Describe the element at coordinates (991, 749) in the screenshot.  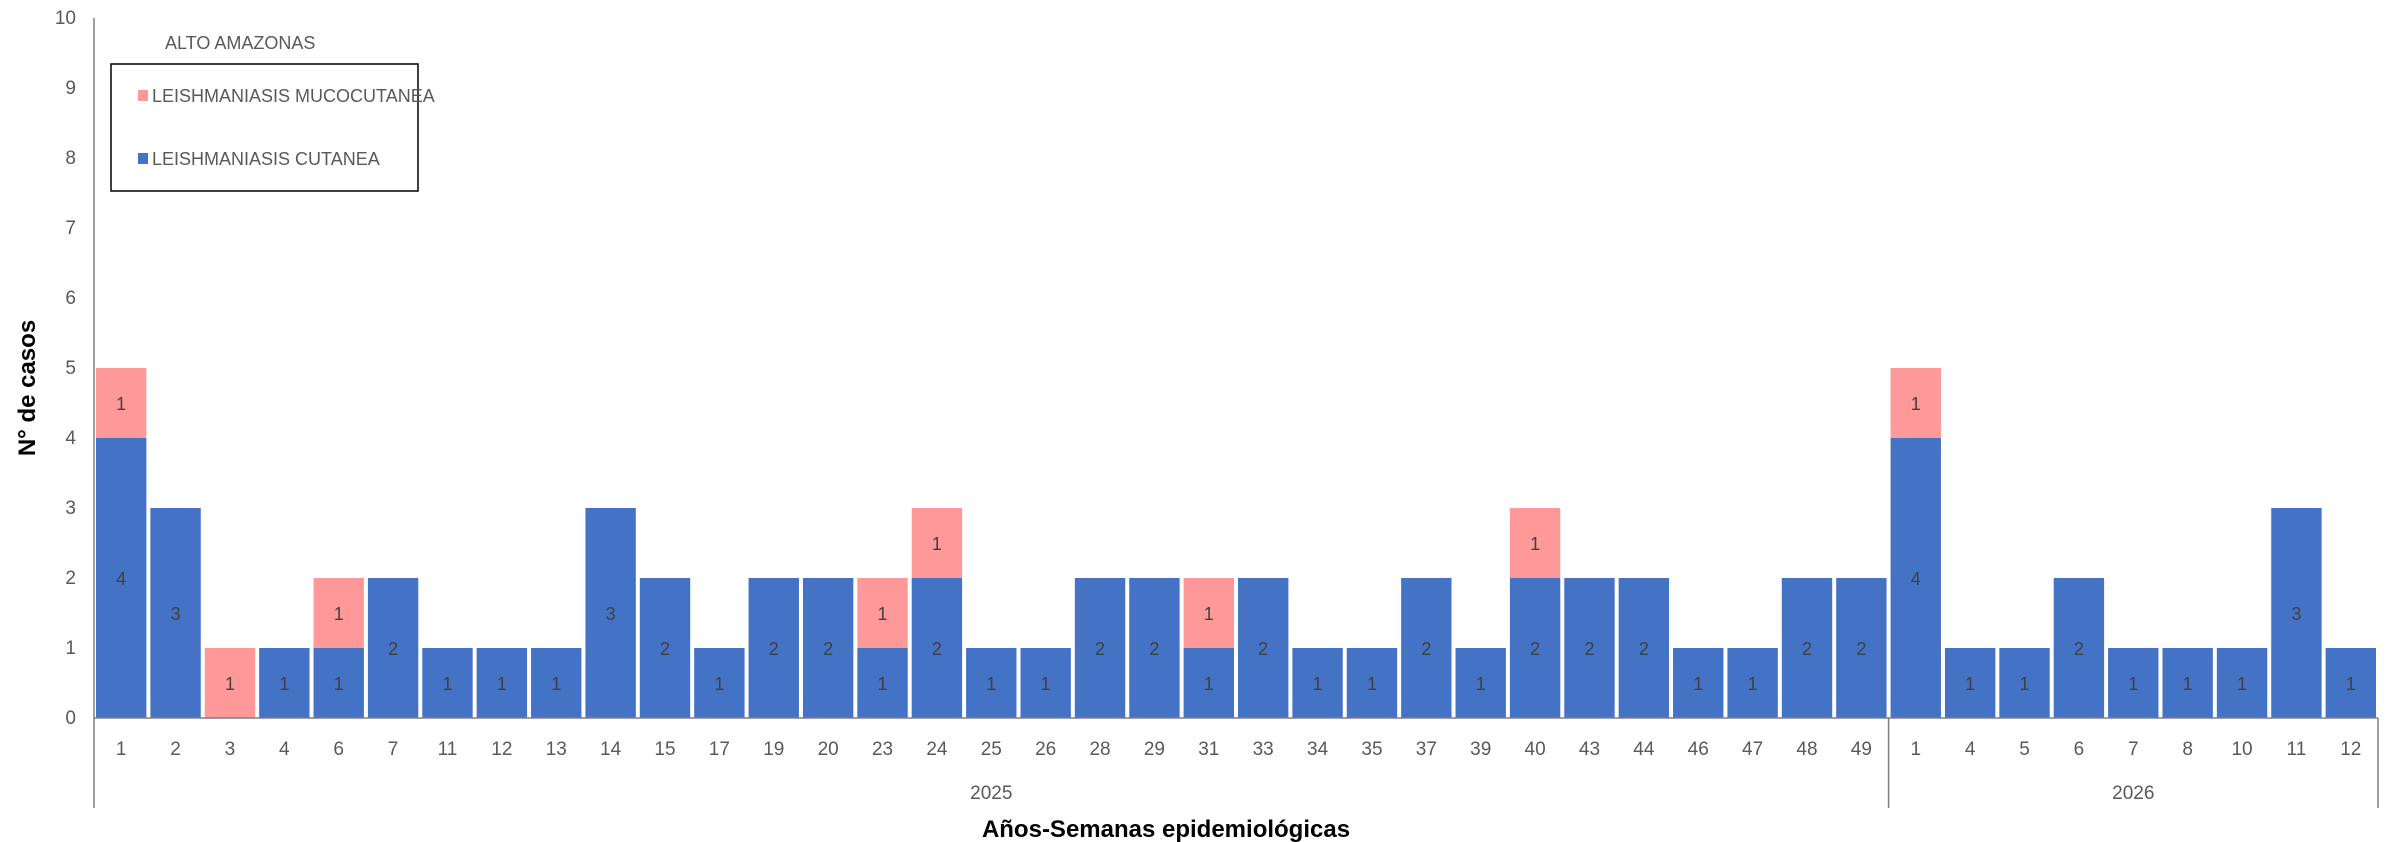
I see `x-tick-label: 25` at that location.